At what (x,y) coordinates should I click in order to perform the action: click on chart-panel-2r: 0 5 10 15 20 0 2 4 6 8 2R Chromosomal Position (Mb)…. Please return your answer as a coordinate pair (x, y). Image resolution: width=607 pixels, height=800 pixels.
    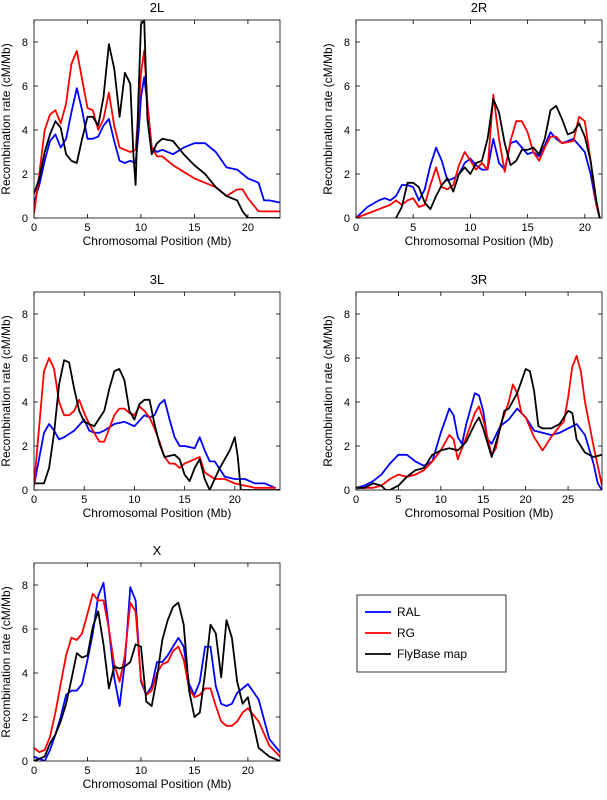
    Looking at the image, I should click on (462, 124).